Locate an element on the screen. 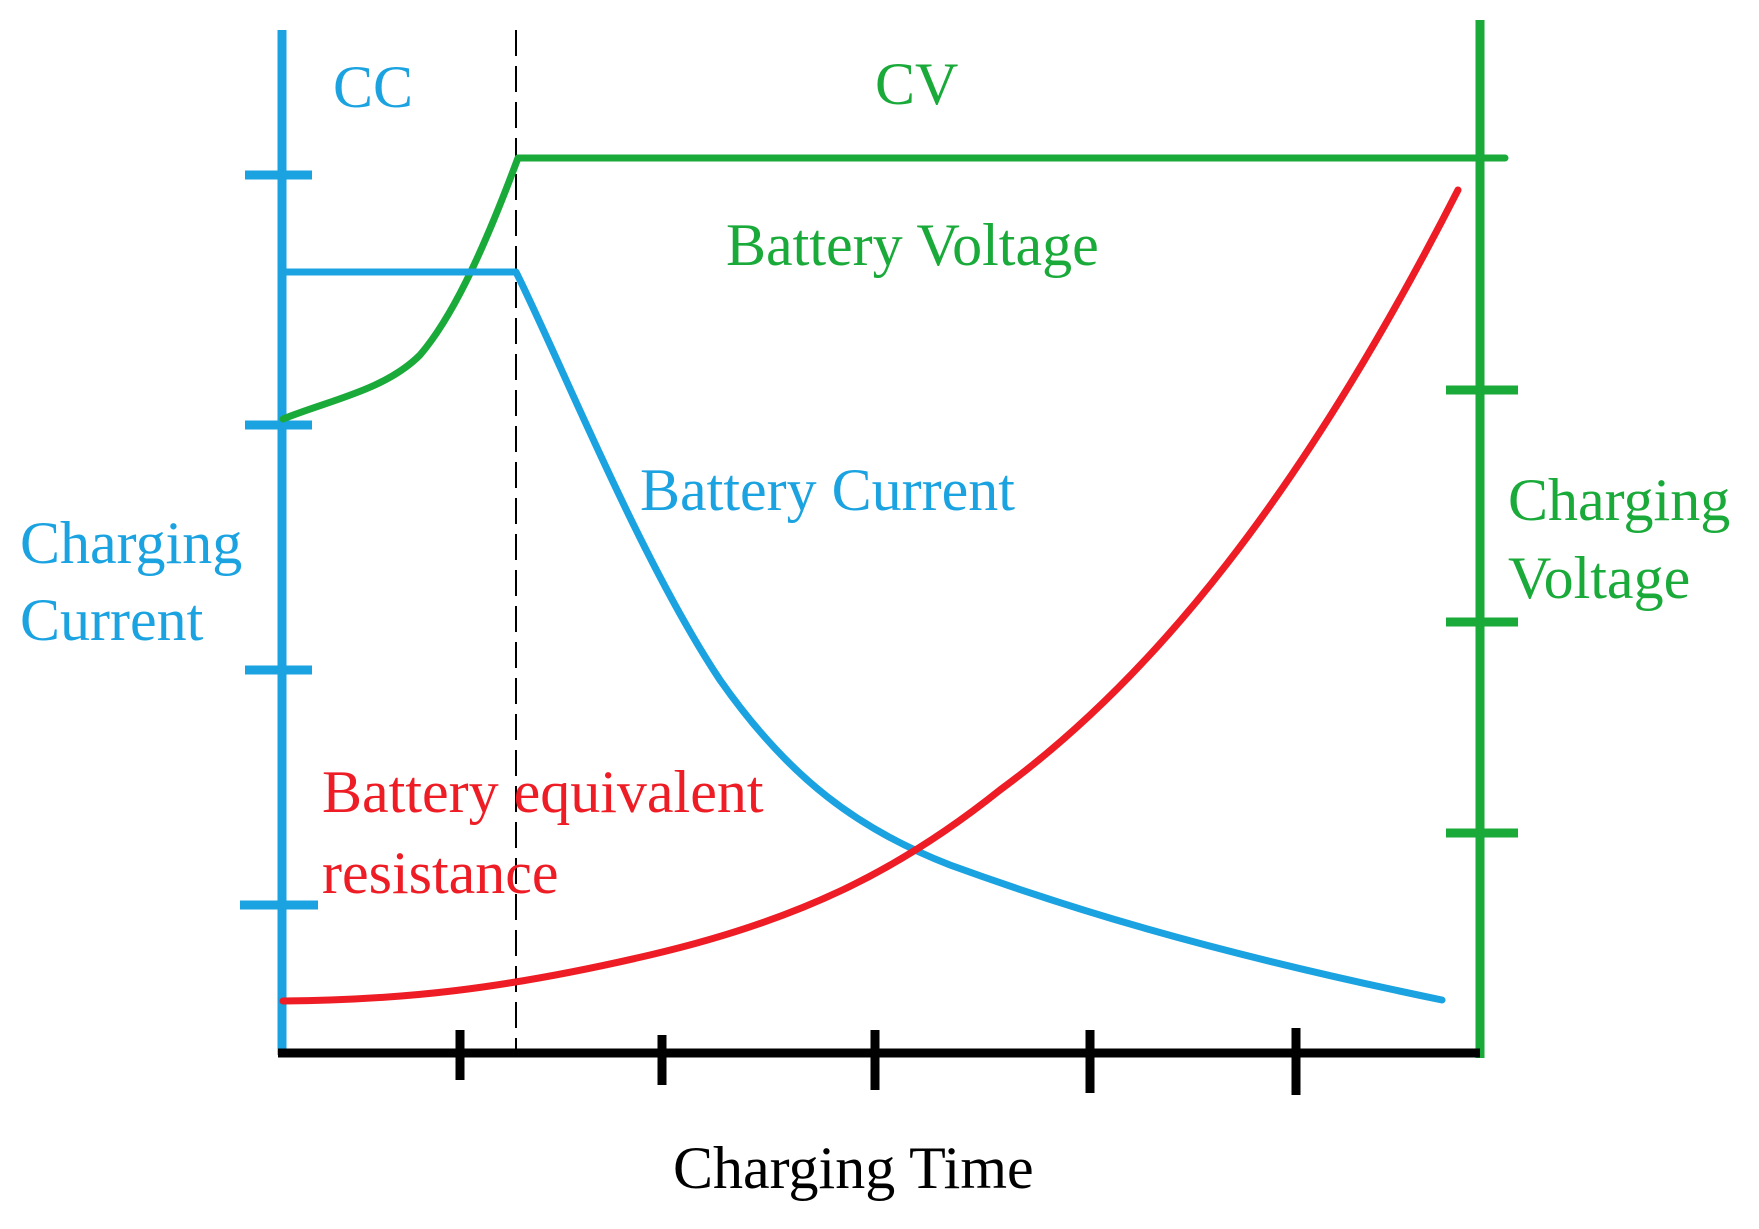 The image size is (1759, 1229). battery-voltage-label: Battery Voltage is located at coordinates (912, 245).